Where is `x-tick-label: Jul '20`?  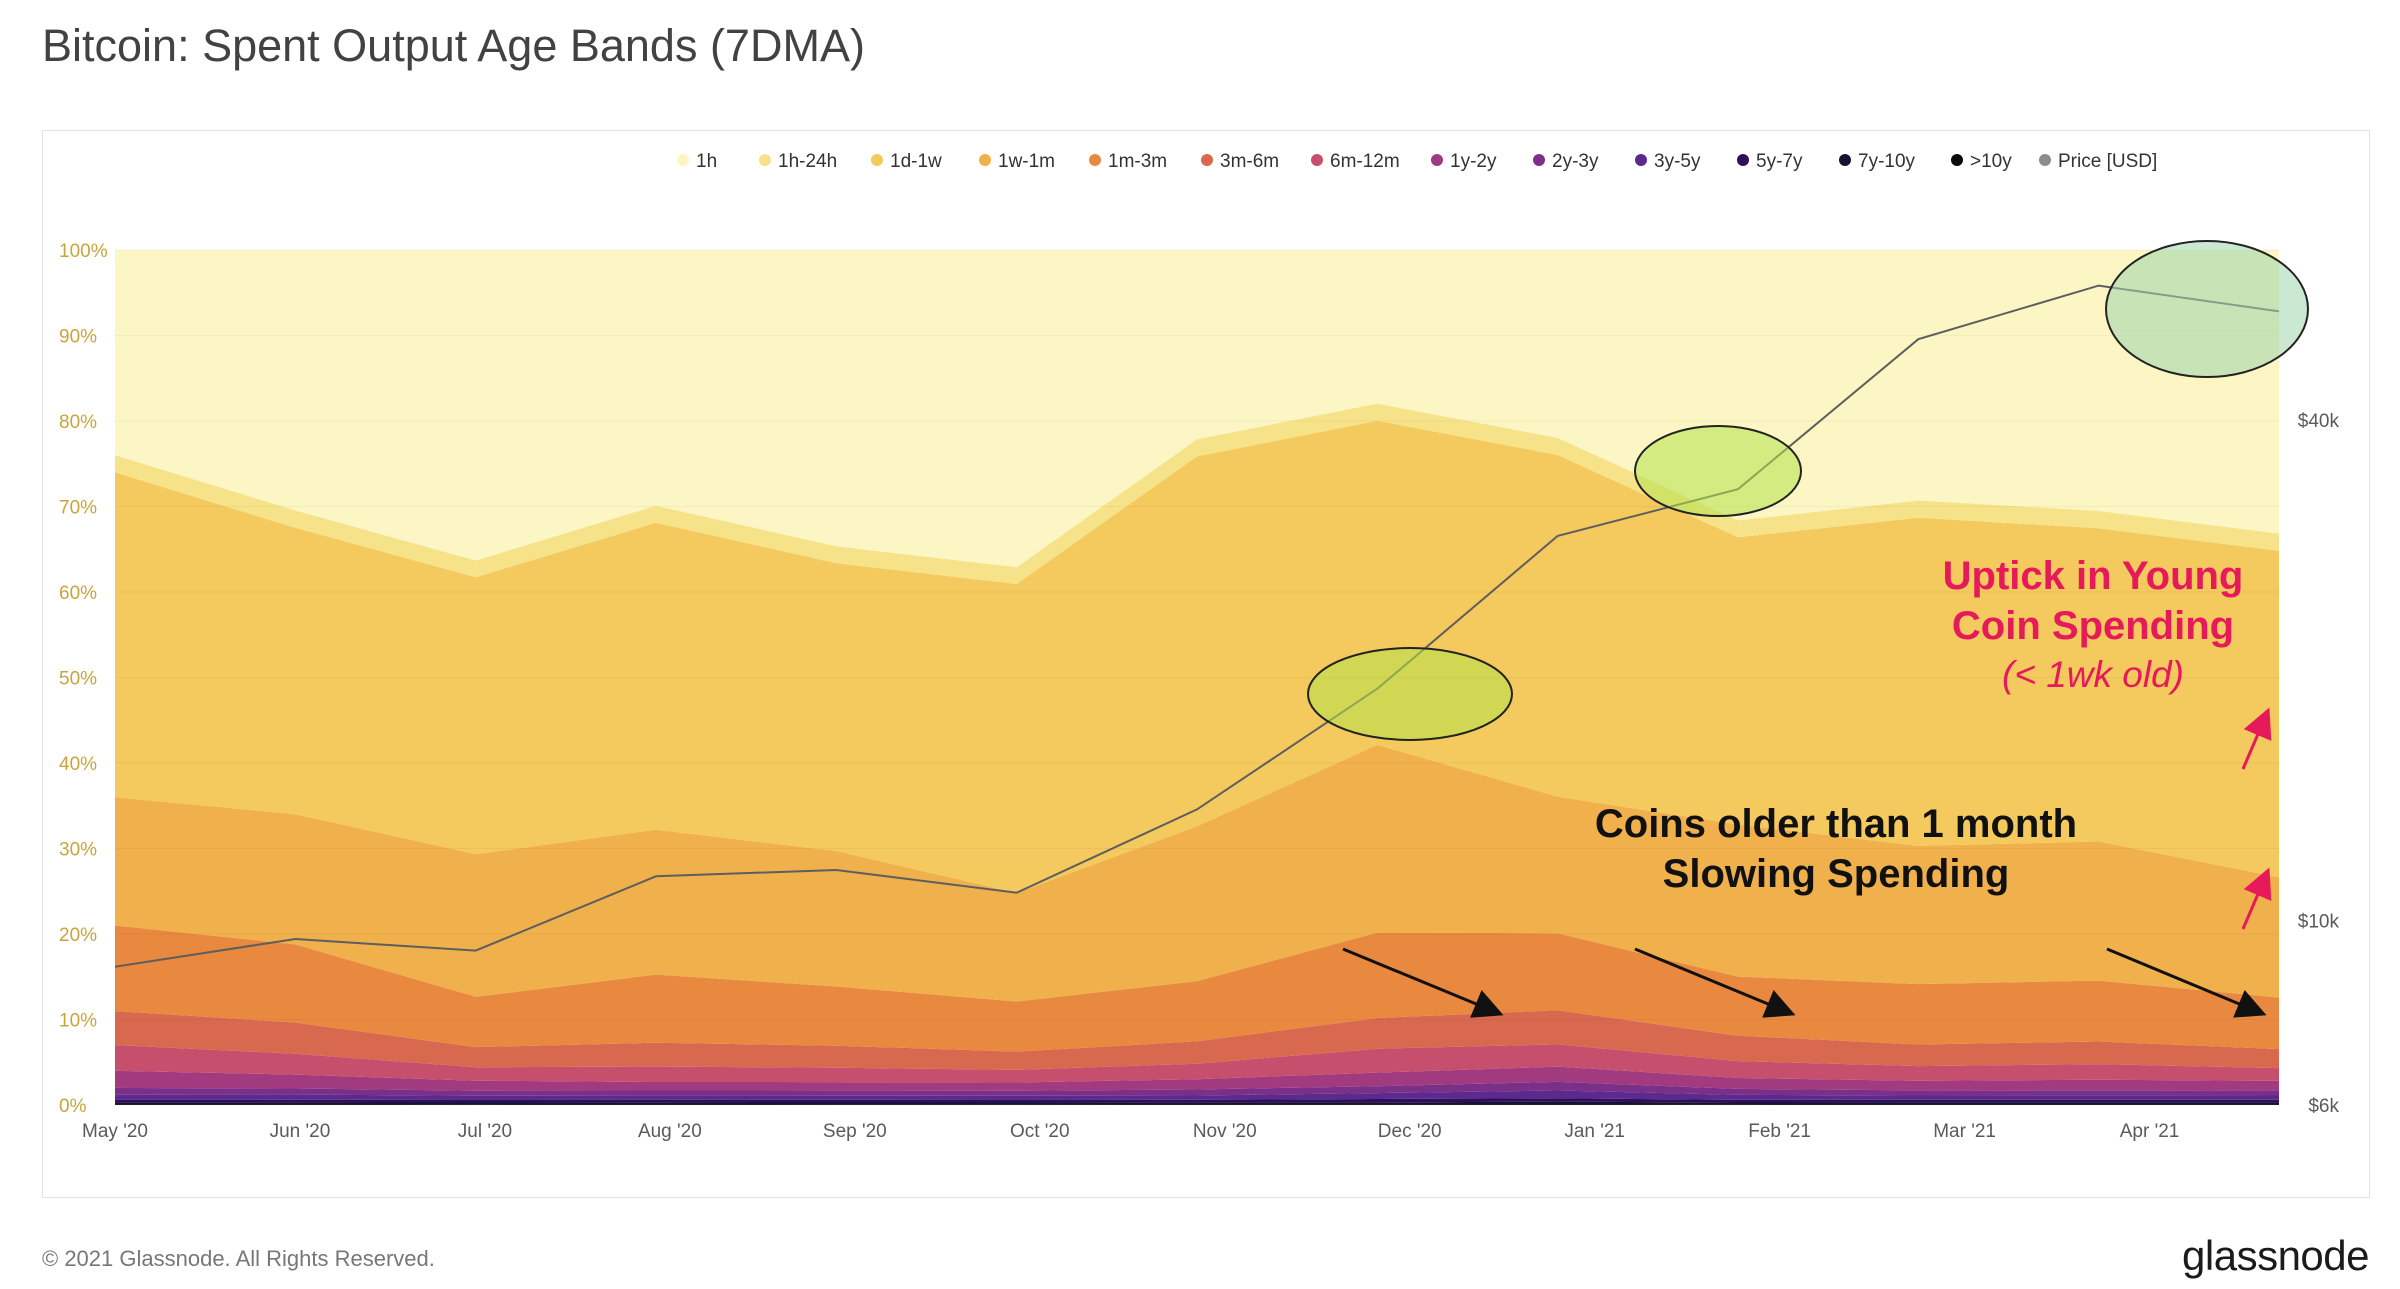 x-tick-label: Jul '20 is located at coordinates (485, 1131).